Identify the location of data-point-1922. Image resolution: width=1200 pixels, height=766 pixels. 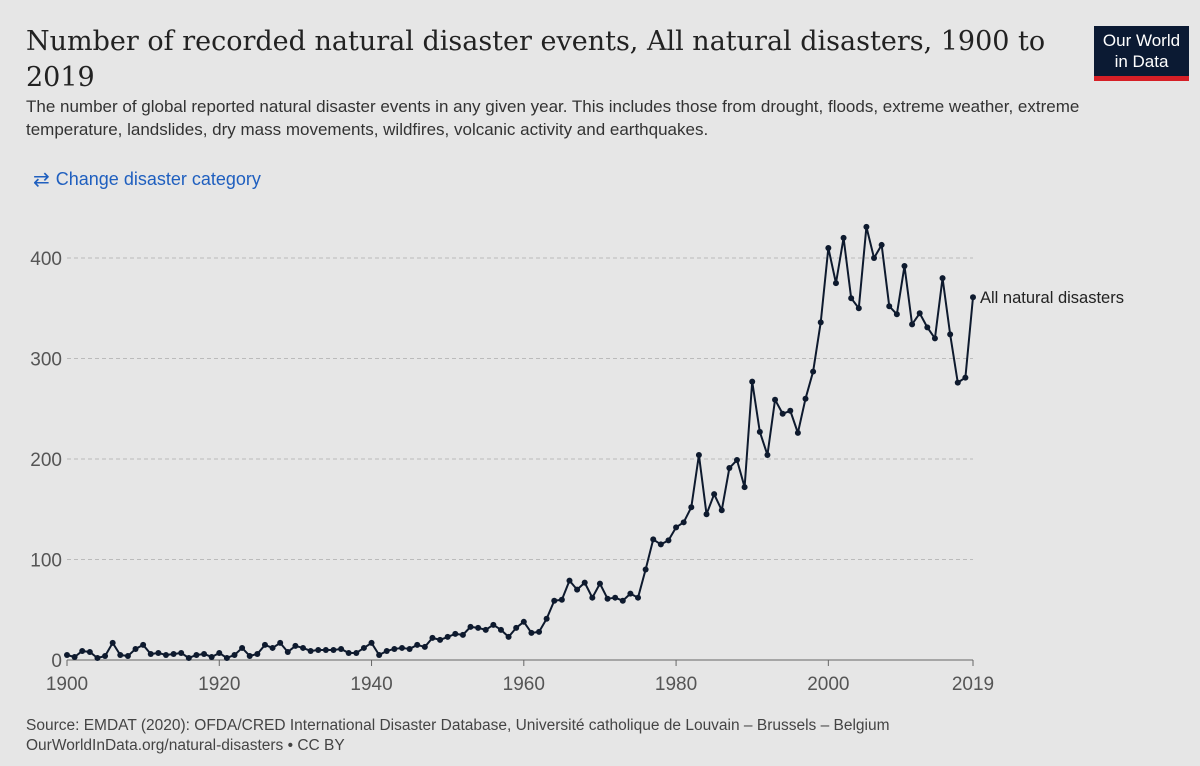
(234, 654).